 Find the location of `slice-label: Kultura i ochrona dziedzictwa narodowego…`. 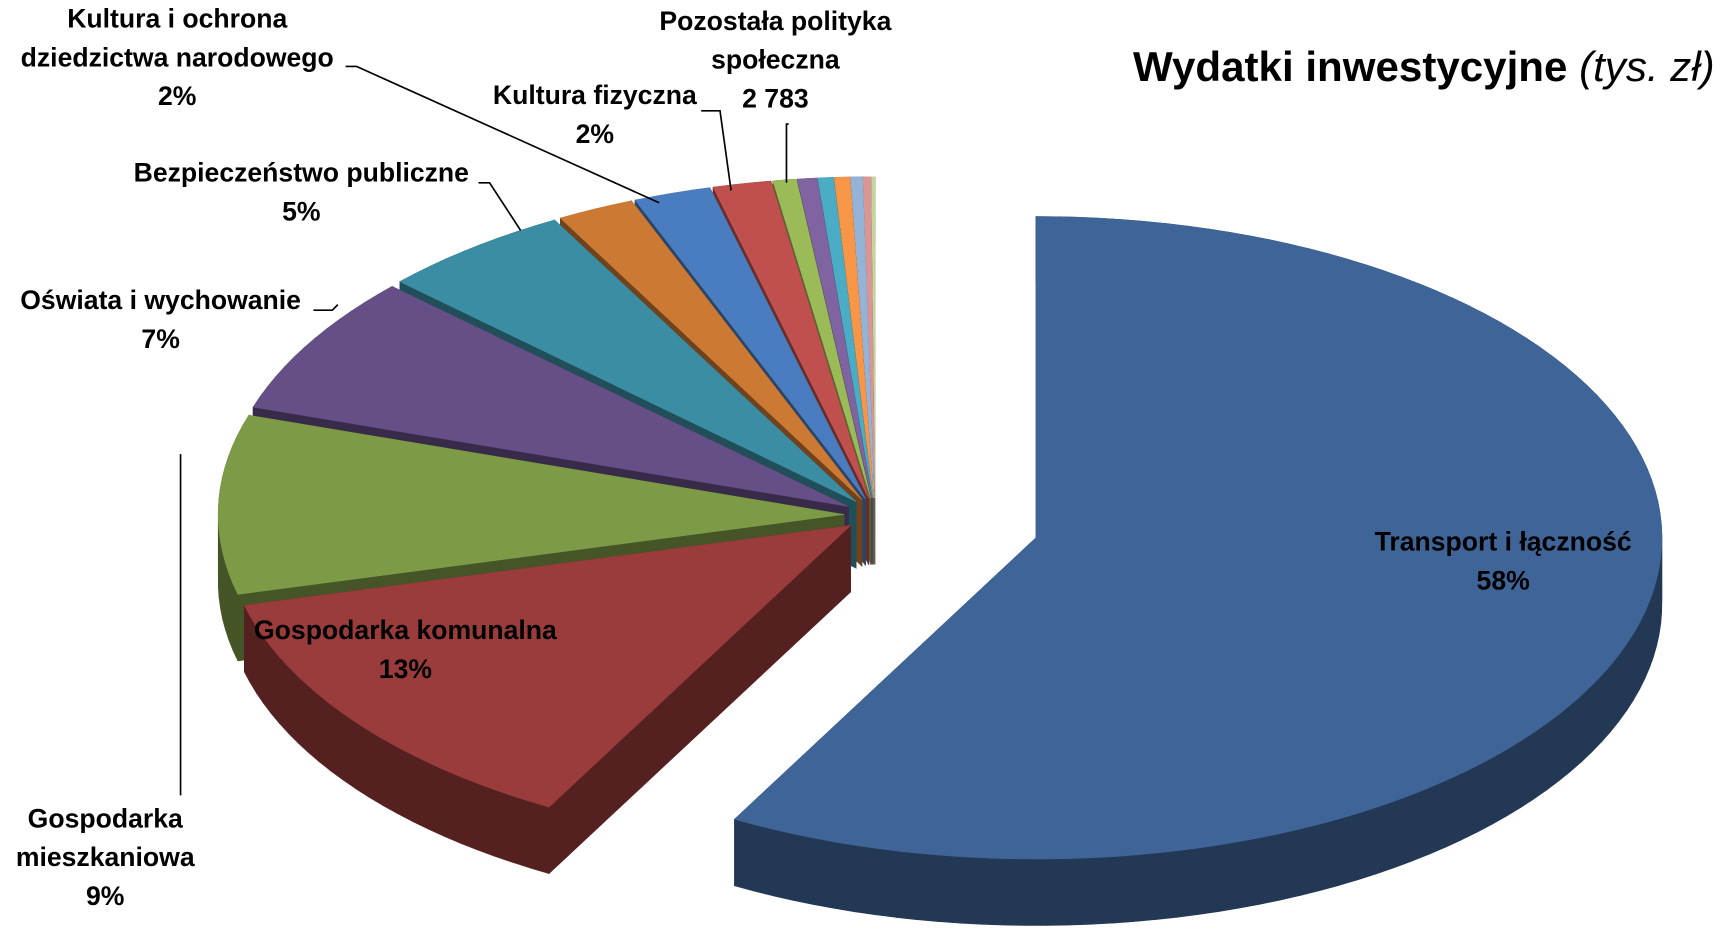

slice-label: Kultura i ochrona dziedzictwa narodowego… is located at coordinates (180, 58).